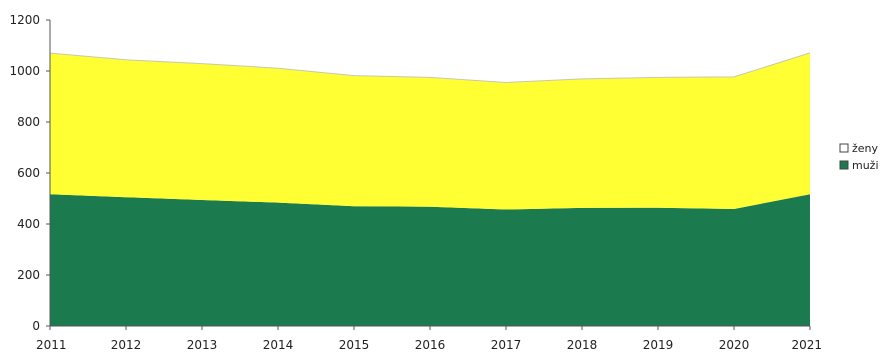 The width and height of the screenshot is (886, 353). What do you see at coordinates (865, 148) in the screenshot?
I see `legend-label-zeny: ženy` at bounding box center [865, 148].